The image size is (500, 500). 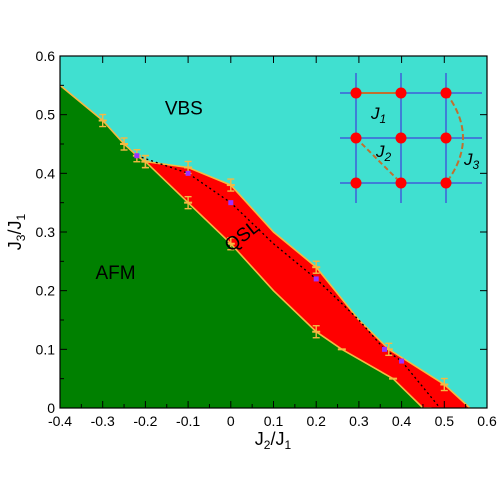 What do you see at coordinates (274, 421) in the screenshot?
I see `x-tick-label: 0.1` at bounding box center [274, 421].